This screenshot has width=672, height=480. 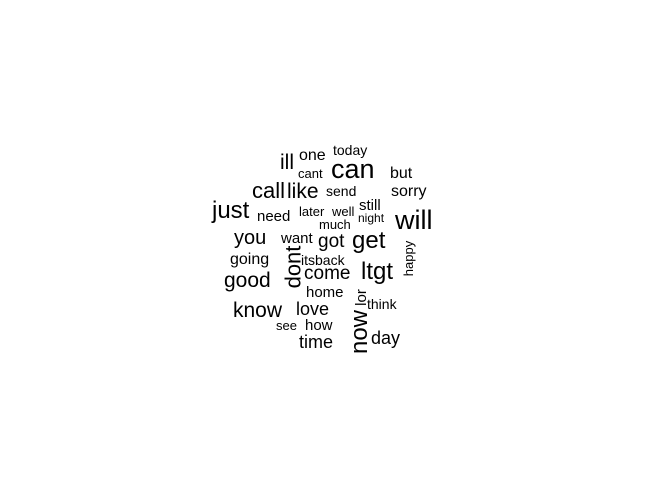 I want to click on word-just: just, so click(x=231, y=210).